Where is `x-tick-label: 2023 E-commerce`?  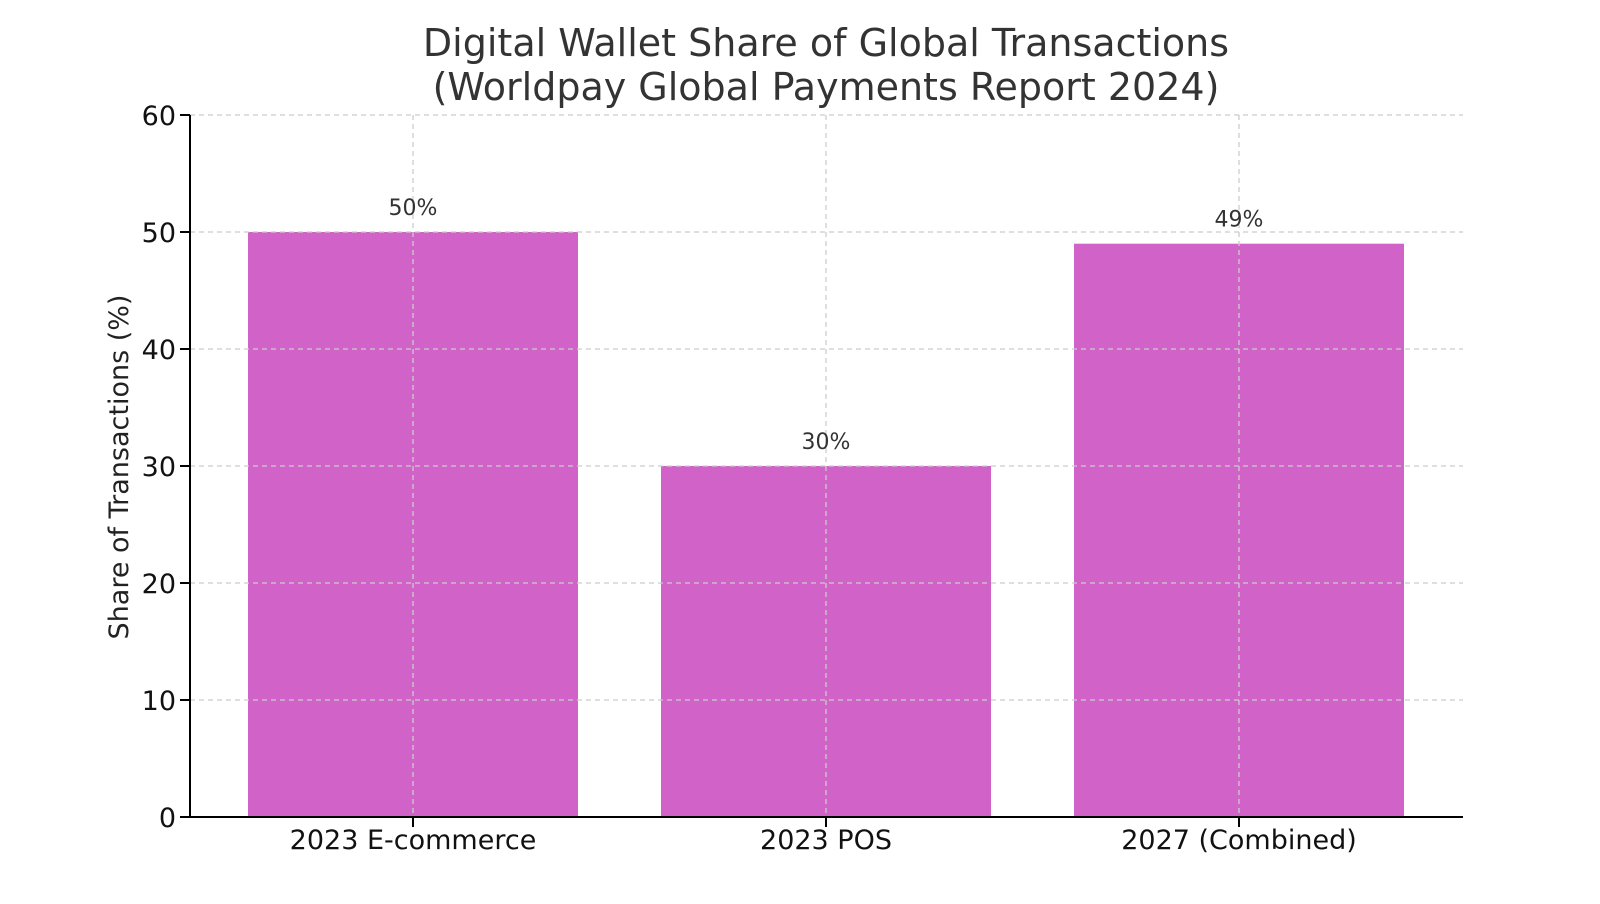
x-tick-label: 2023 E-commerce is located at coordinates (413, 840).